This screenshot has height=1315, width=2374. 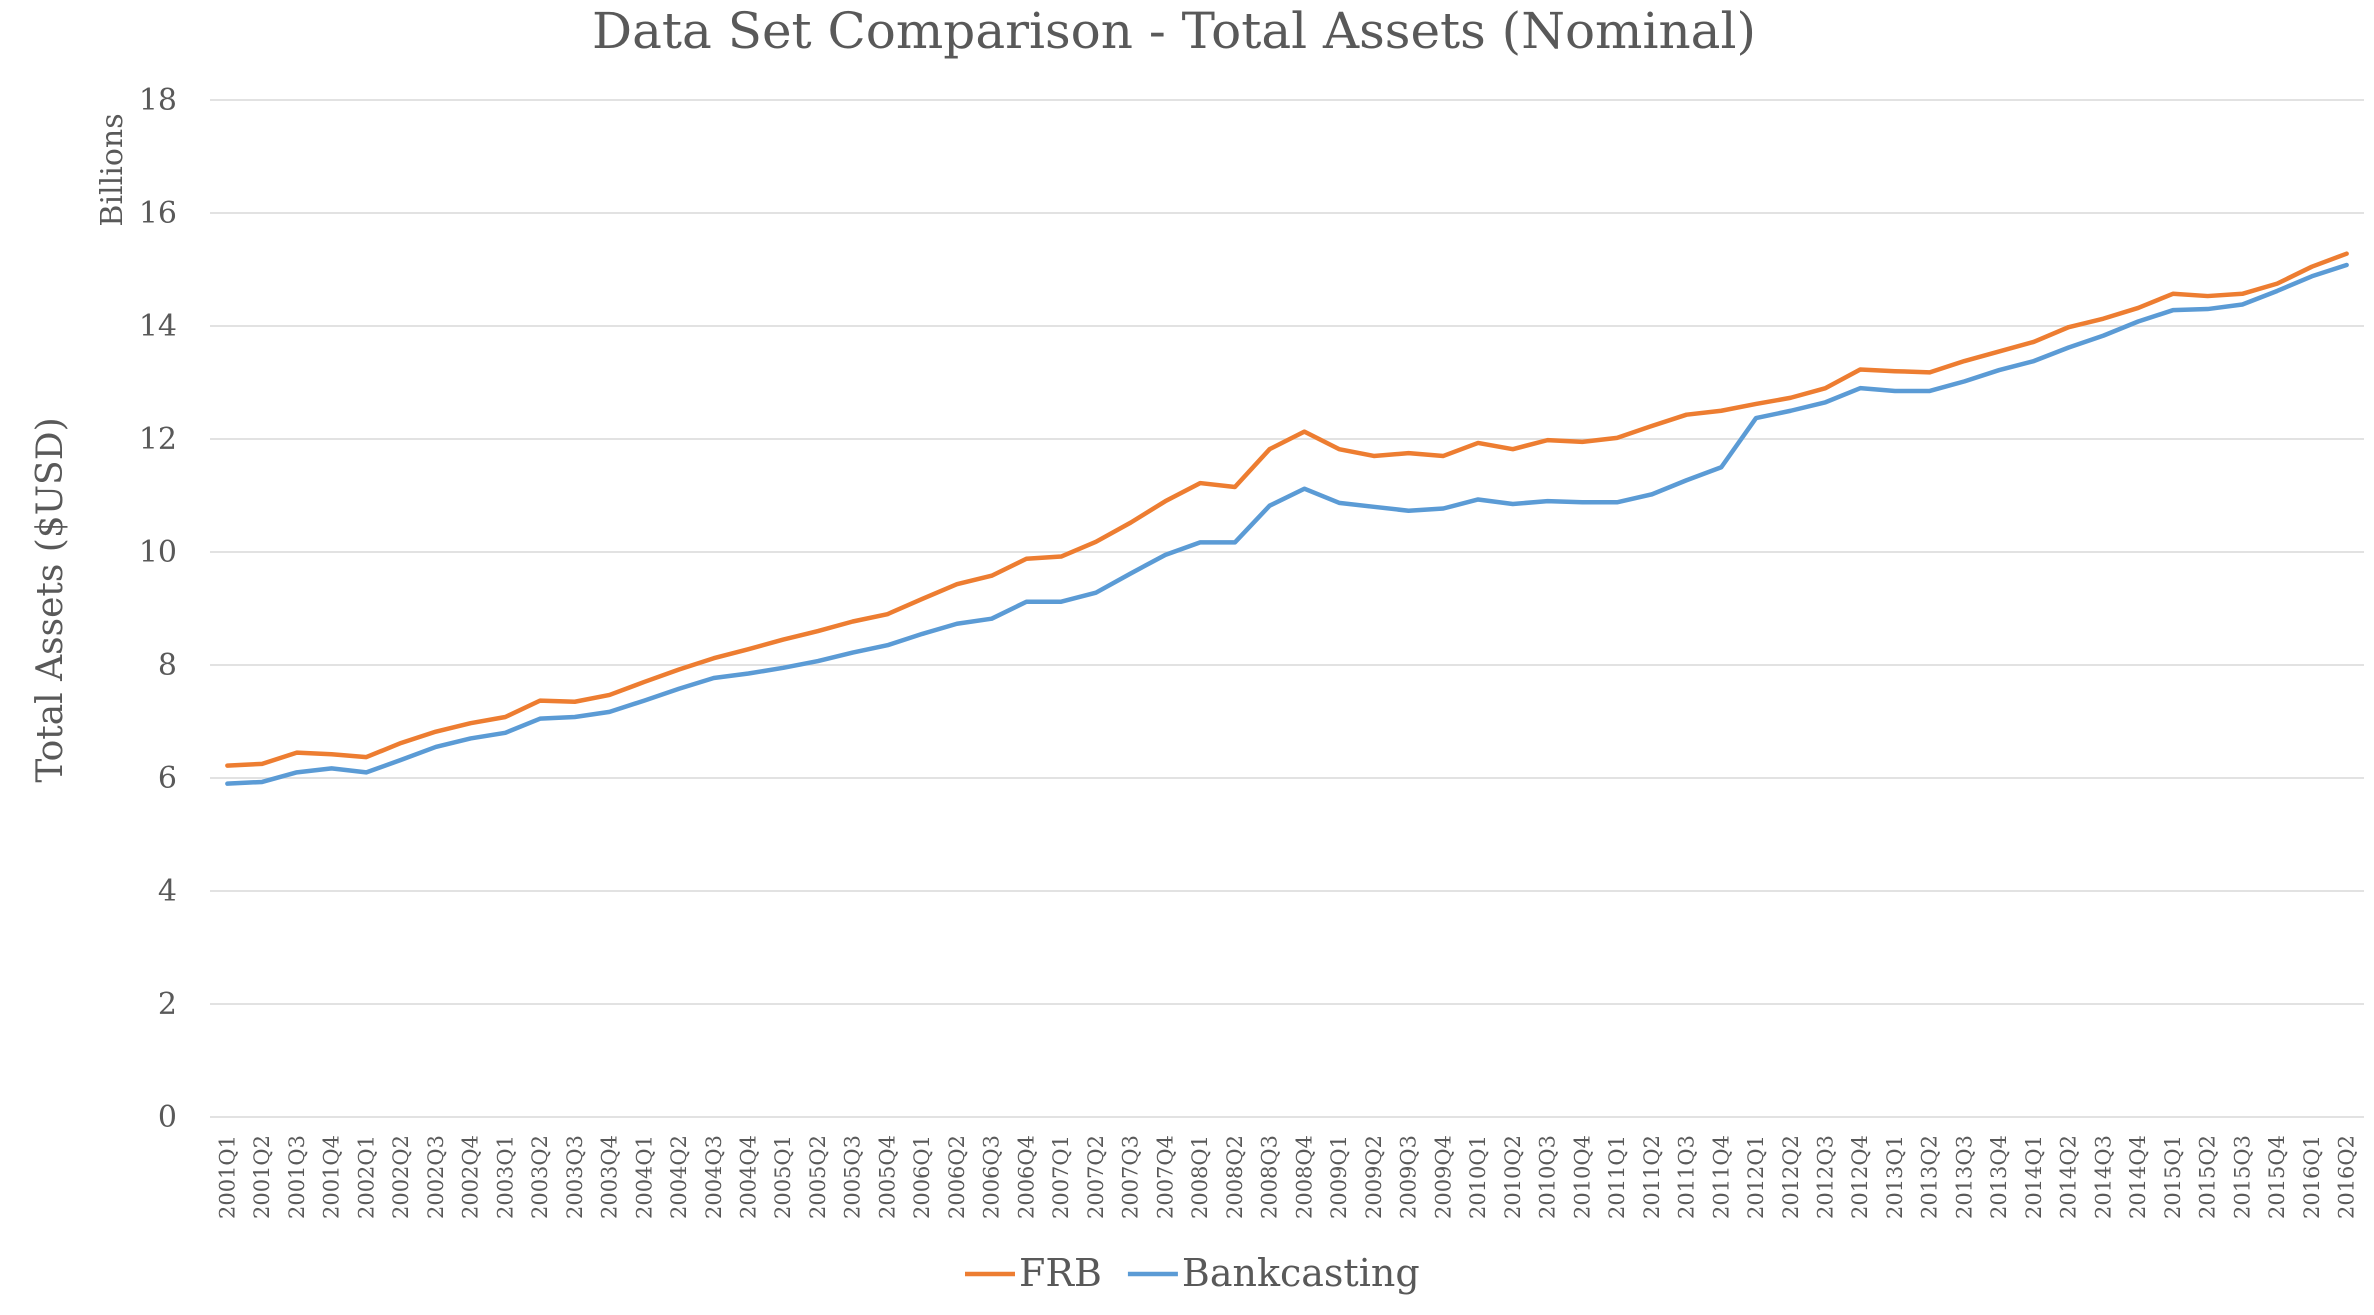 I want to click on x-tick-label: 2013Q4, so click(x=1999, y=1177).